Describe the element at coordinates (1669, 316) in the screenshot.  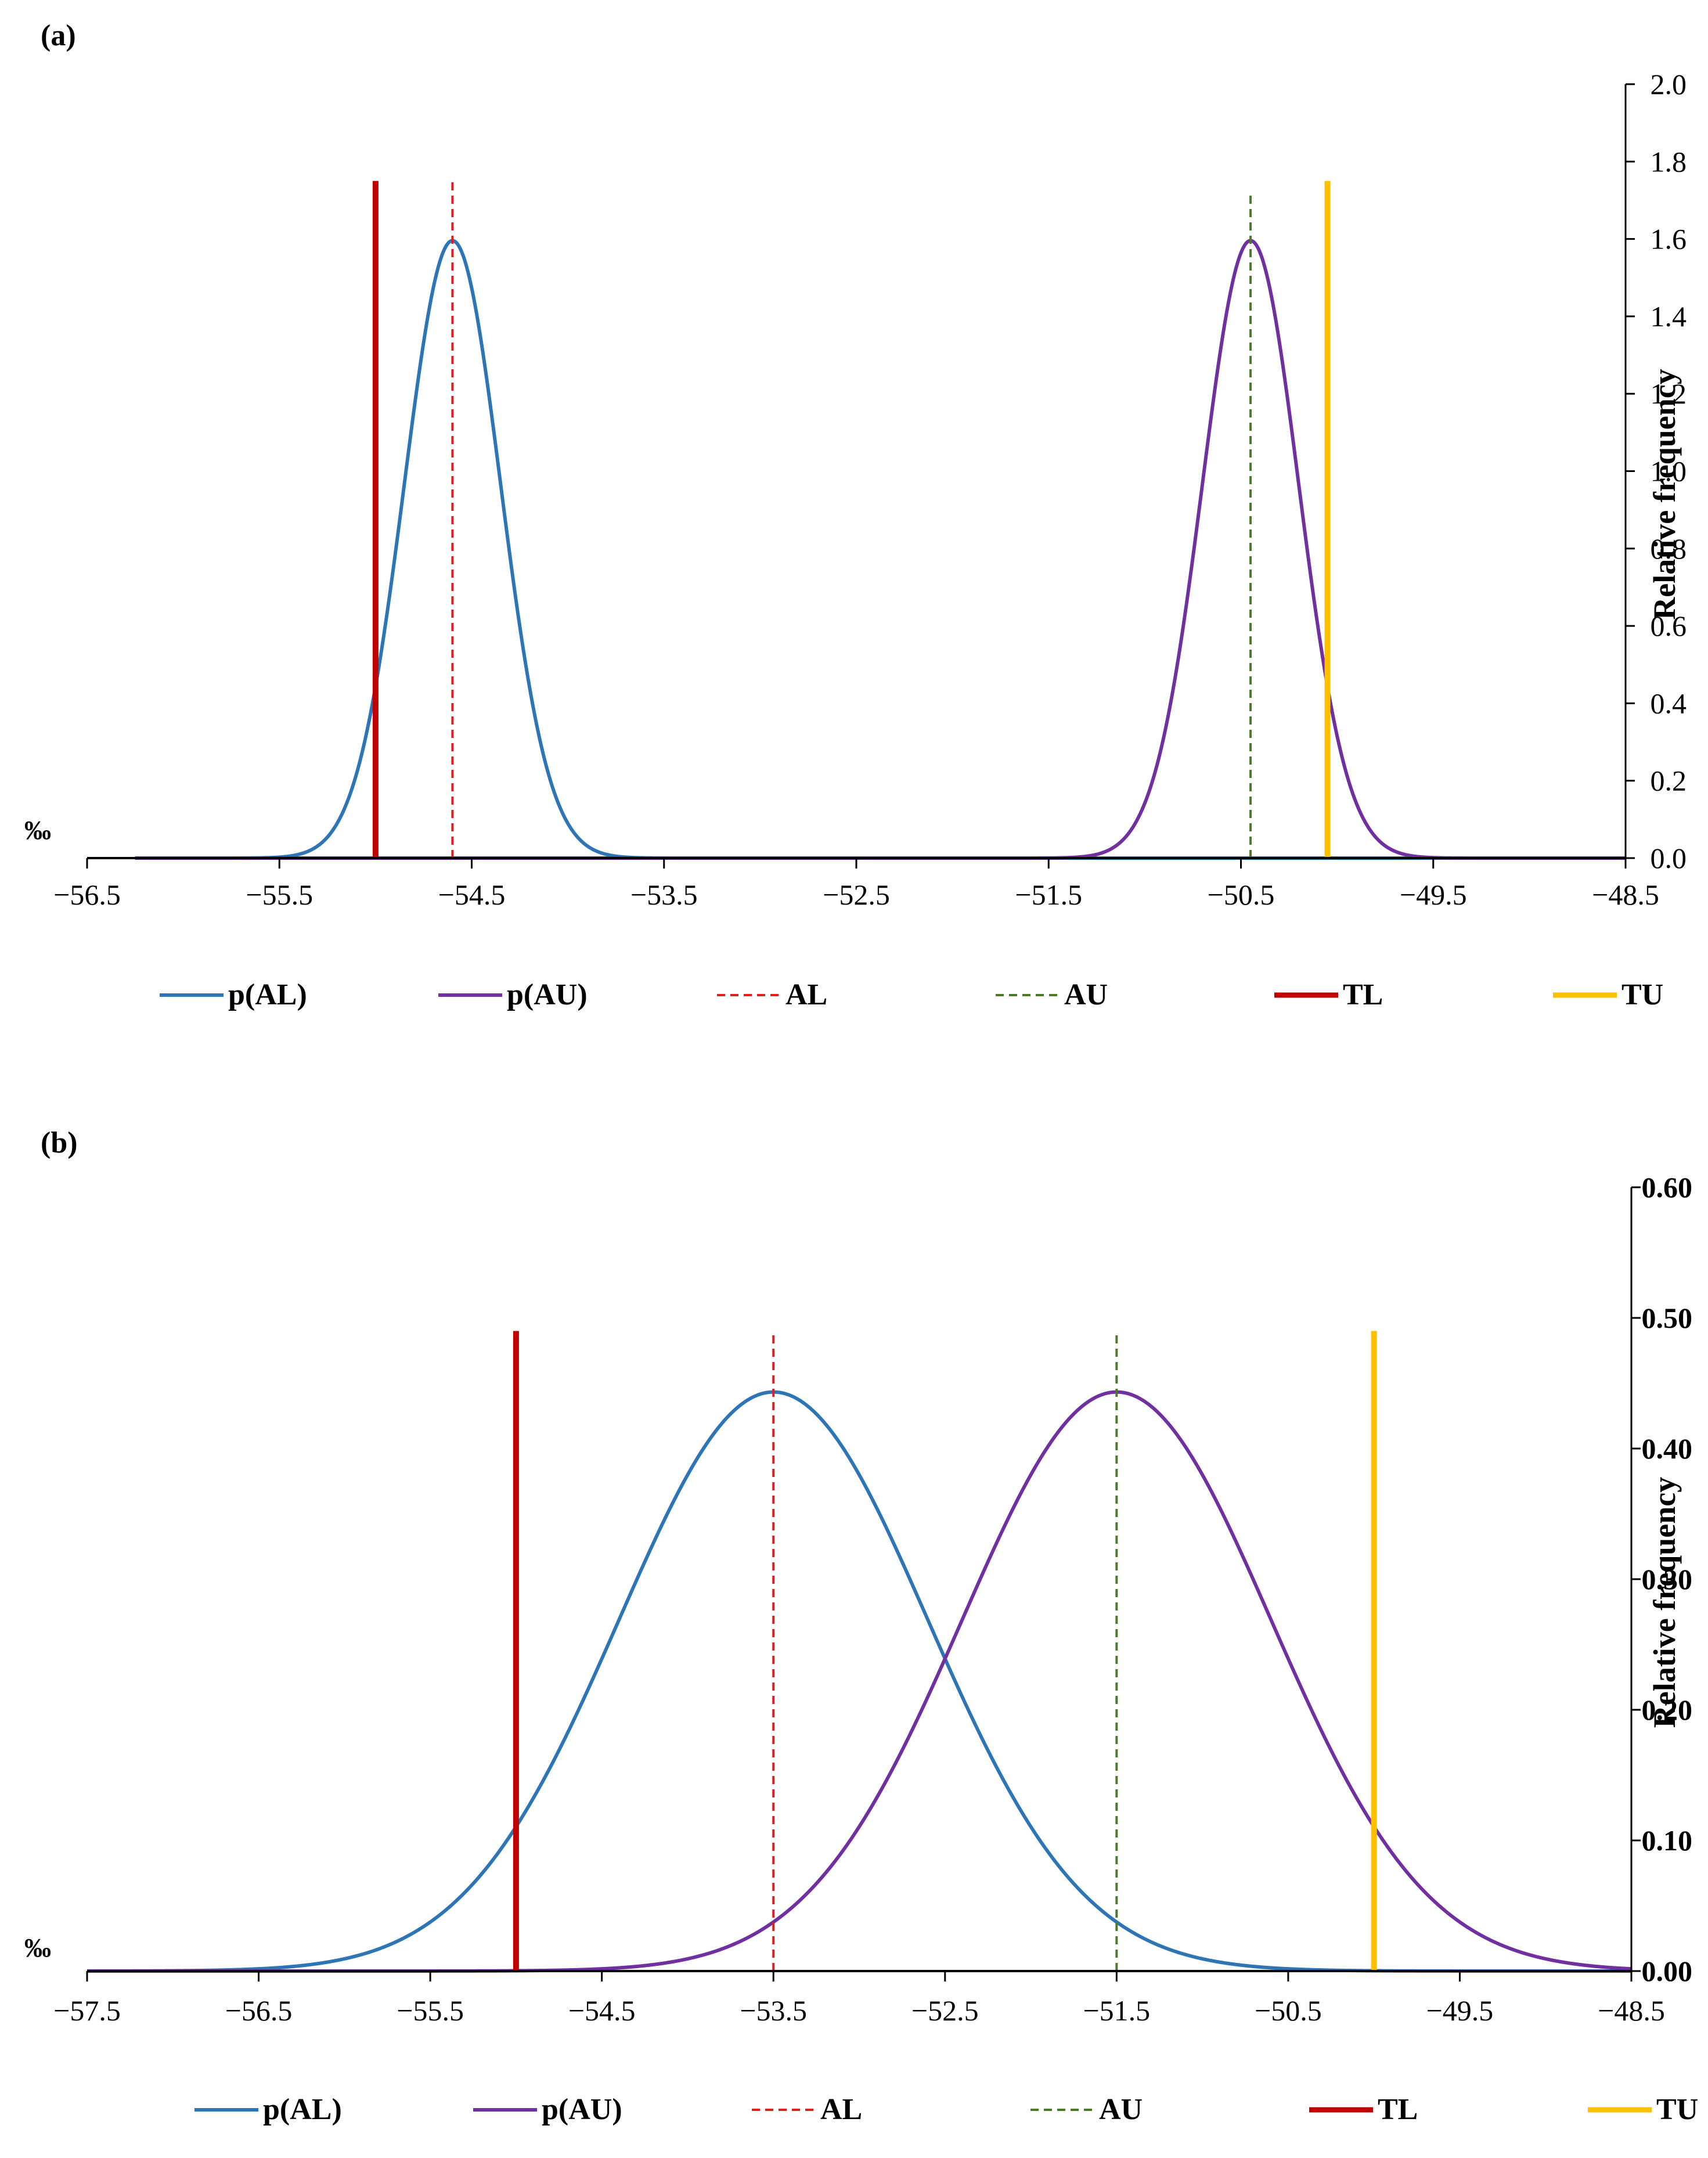
I see `y-tick-label: 1.4` at that location.